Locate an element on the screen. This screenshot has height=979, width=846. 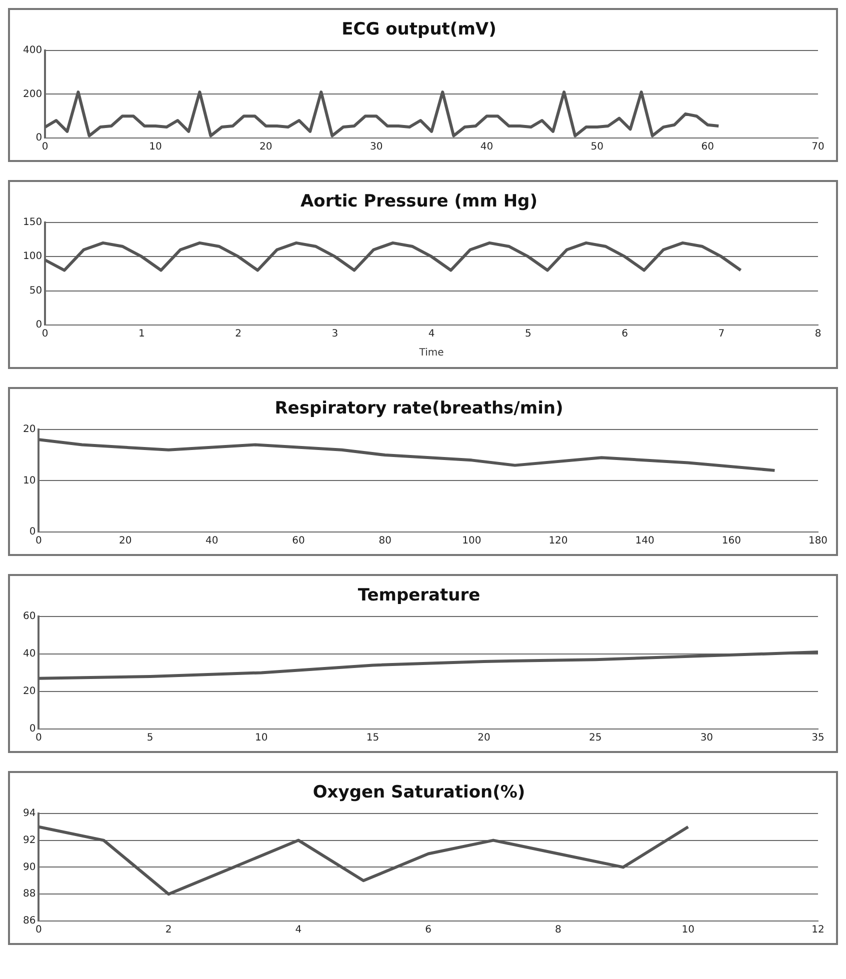
x-tick-label: 35 is located at coordinates (818, 738).